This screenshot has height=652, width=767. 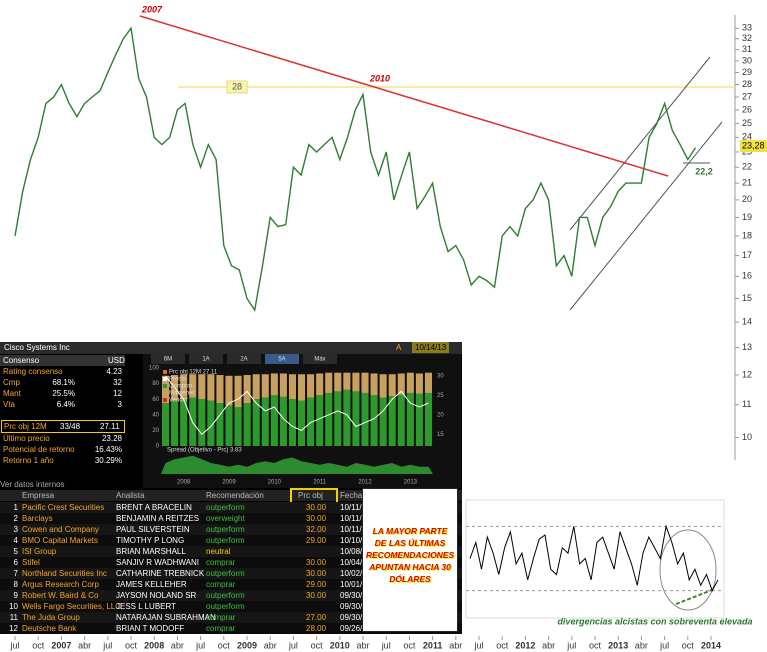 I want to click on row-number: 4, so click(x=15, y=540).